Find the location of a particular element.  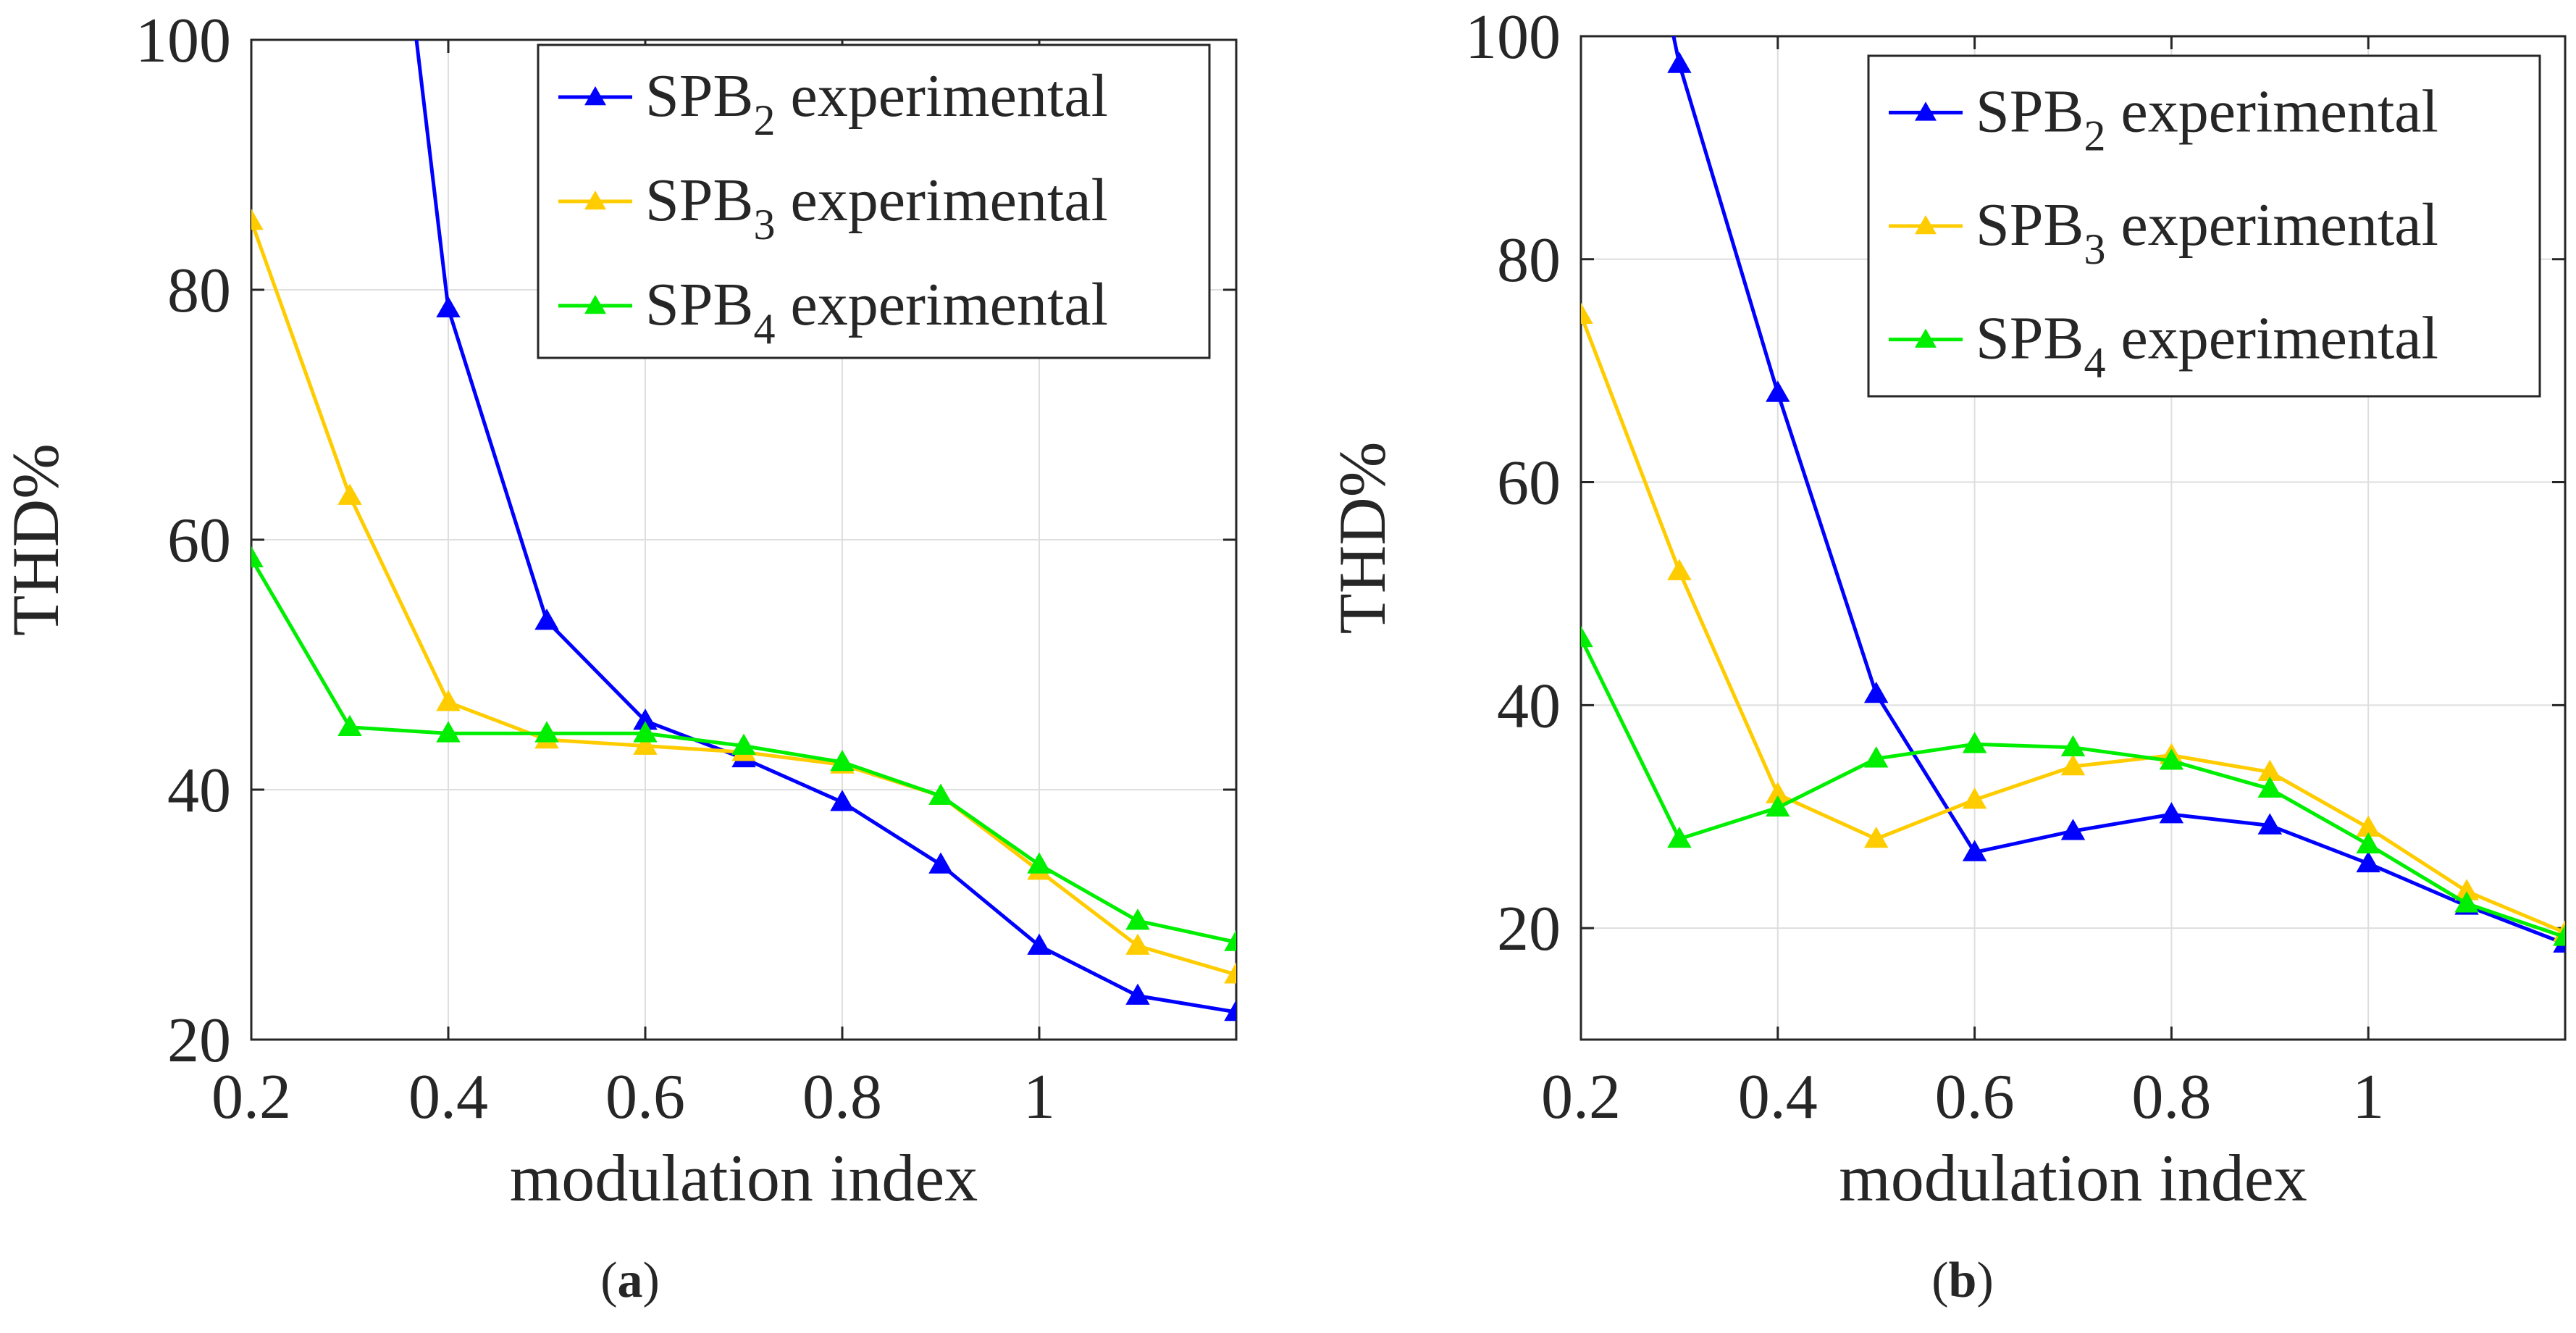

panel-caption: (b) is located at coordinates (1962, 1280).